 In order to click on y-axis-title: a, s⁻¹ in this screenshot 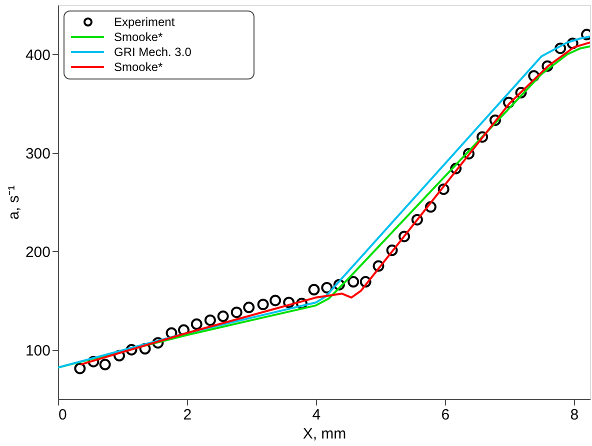, I will do `click(13, 202)`.